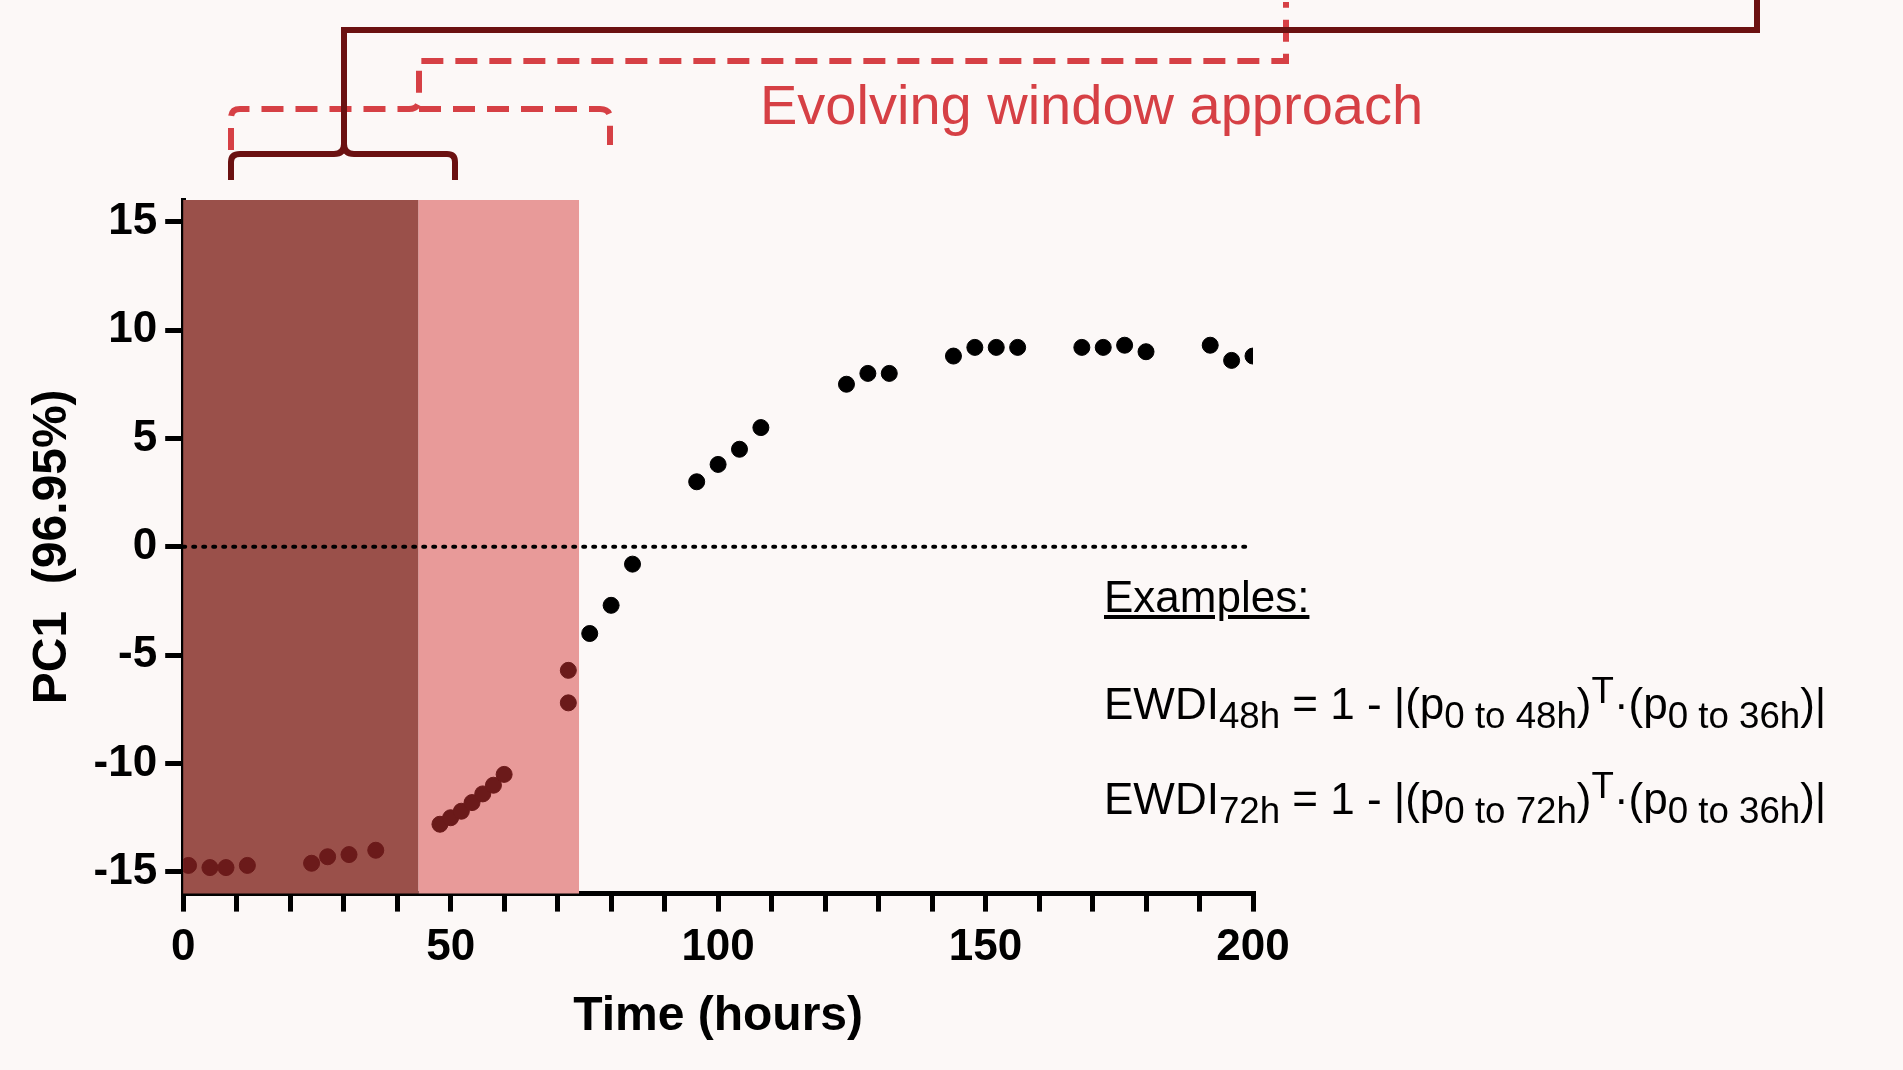 The width and height of the screenshot is (1903, 1070). I want to click on annotation: Examples:, so click(1207, 597).